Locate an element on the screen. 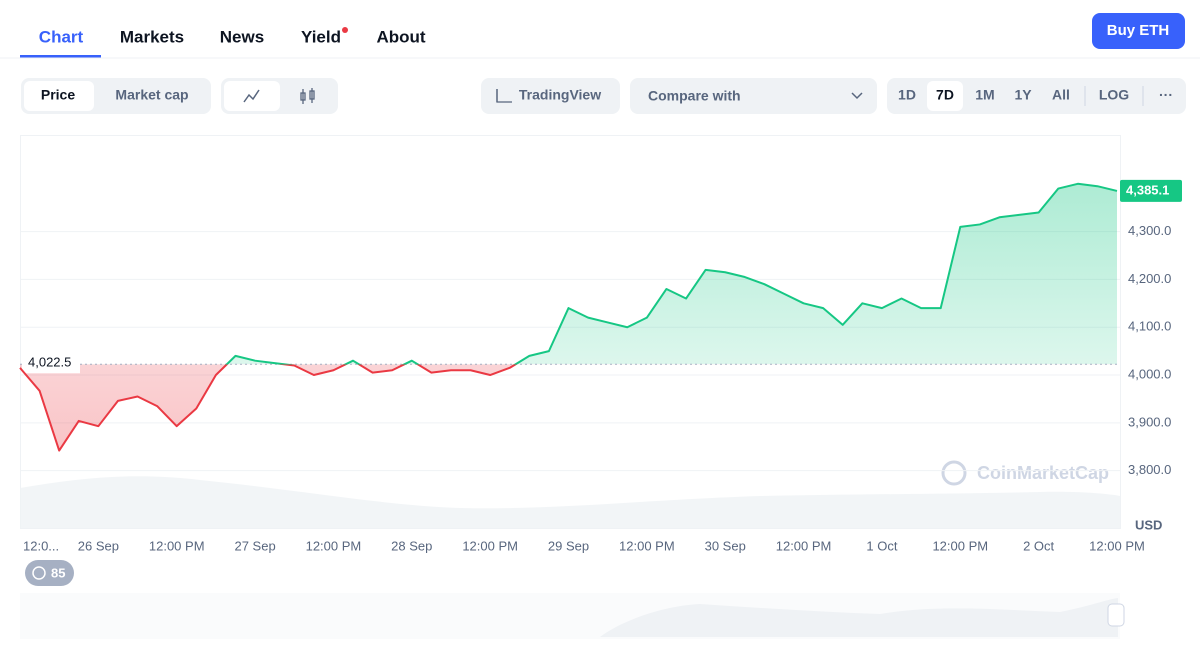 This screenshot has height=645, width=1200. buy-button-label: Buy ETH is located at coordinates (1138, 30).